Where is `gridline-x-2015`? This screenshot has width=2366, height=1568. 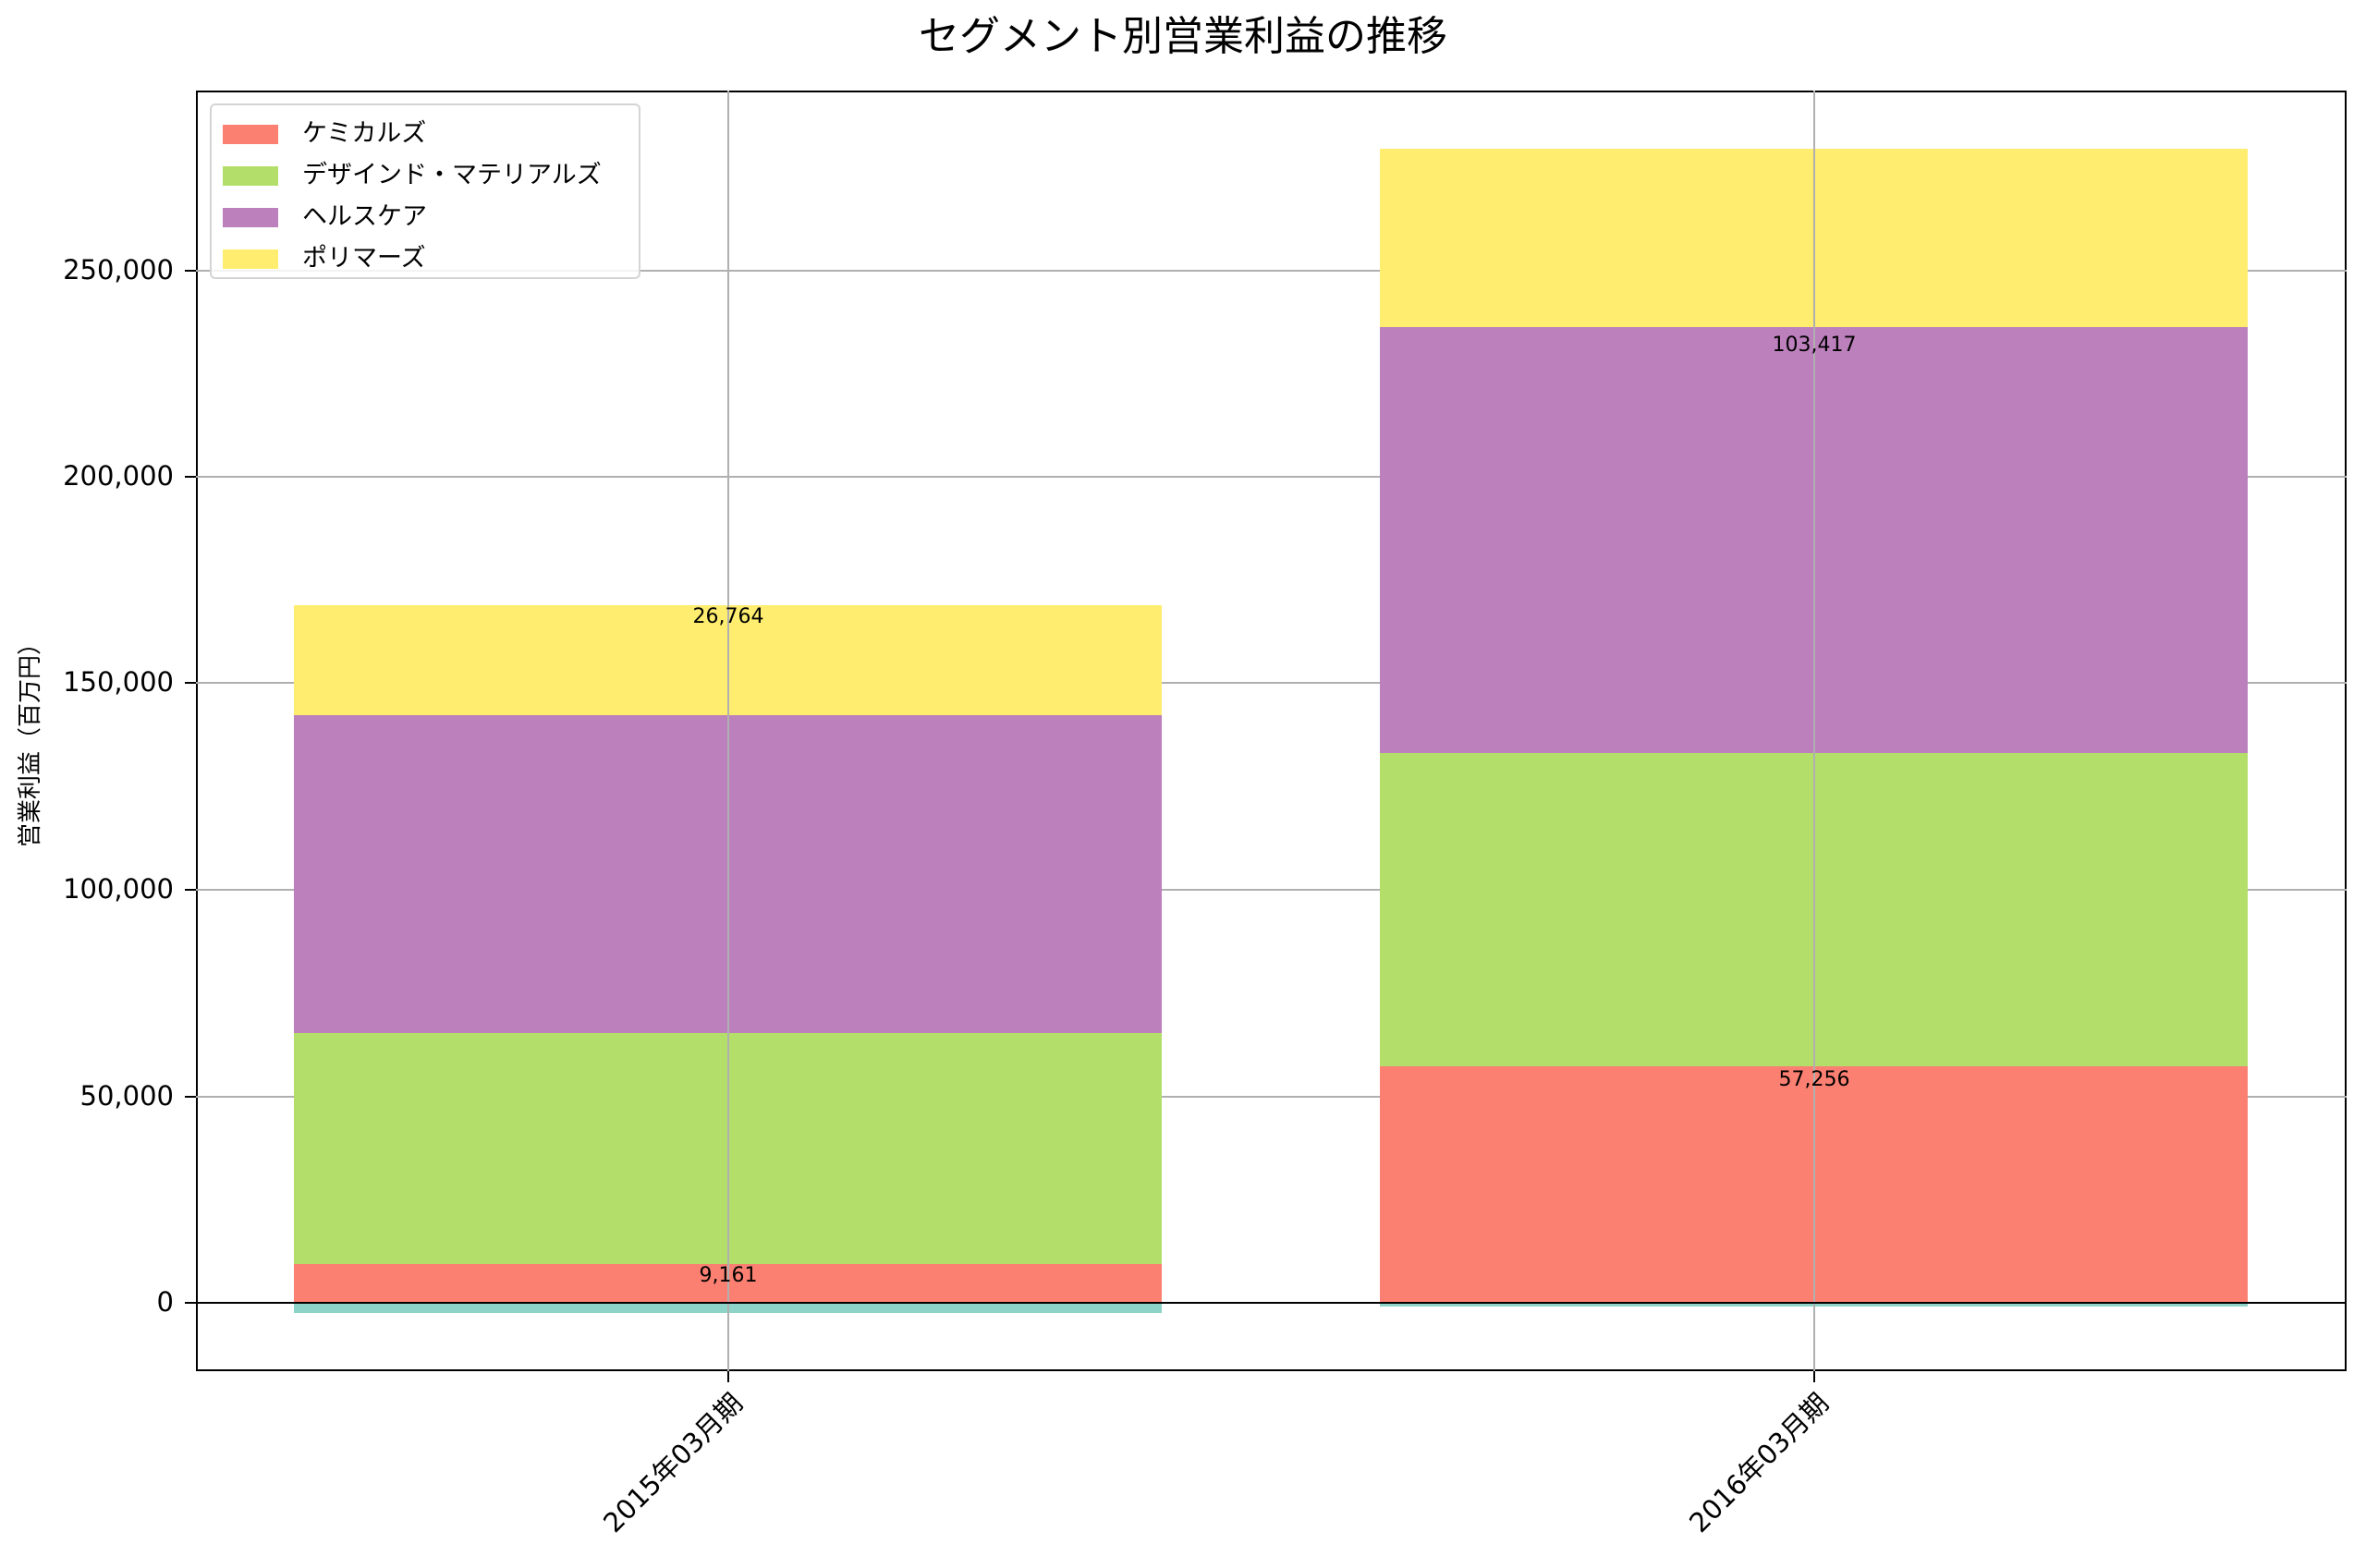 gridline-x-2015 is located at coordinates (728, 731).